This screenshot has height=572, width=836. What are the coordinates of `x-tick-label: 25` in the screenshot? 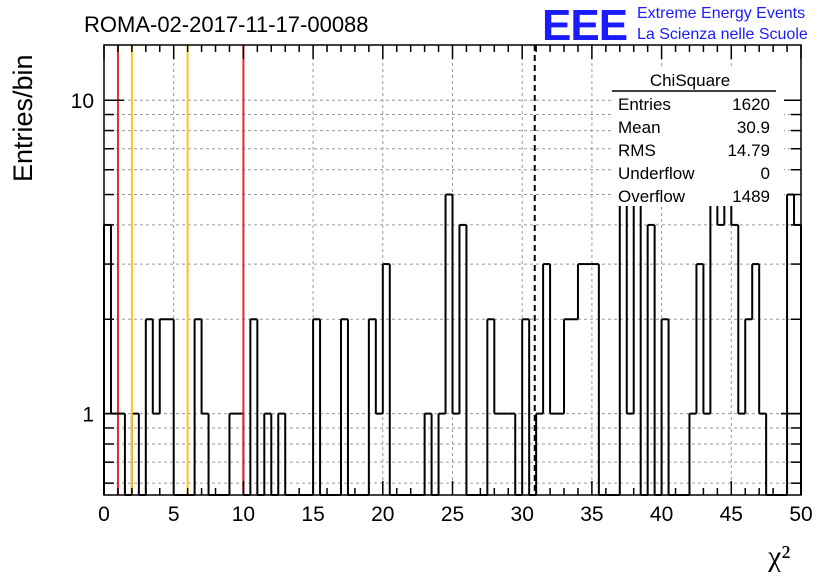 It's located at (452, 514).